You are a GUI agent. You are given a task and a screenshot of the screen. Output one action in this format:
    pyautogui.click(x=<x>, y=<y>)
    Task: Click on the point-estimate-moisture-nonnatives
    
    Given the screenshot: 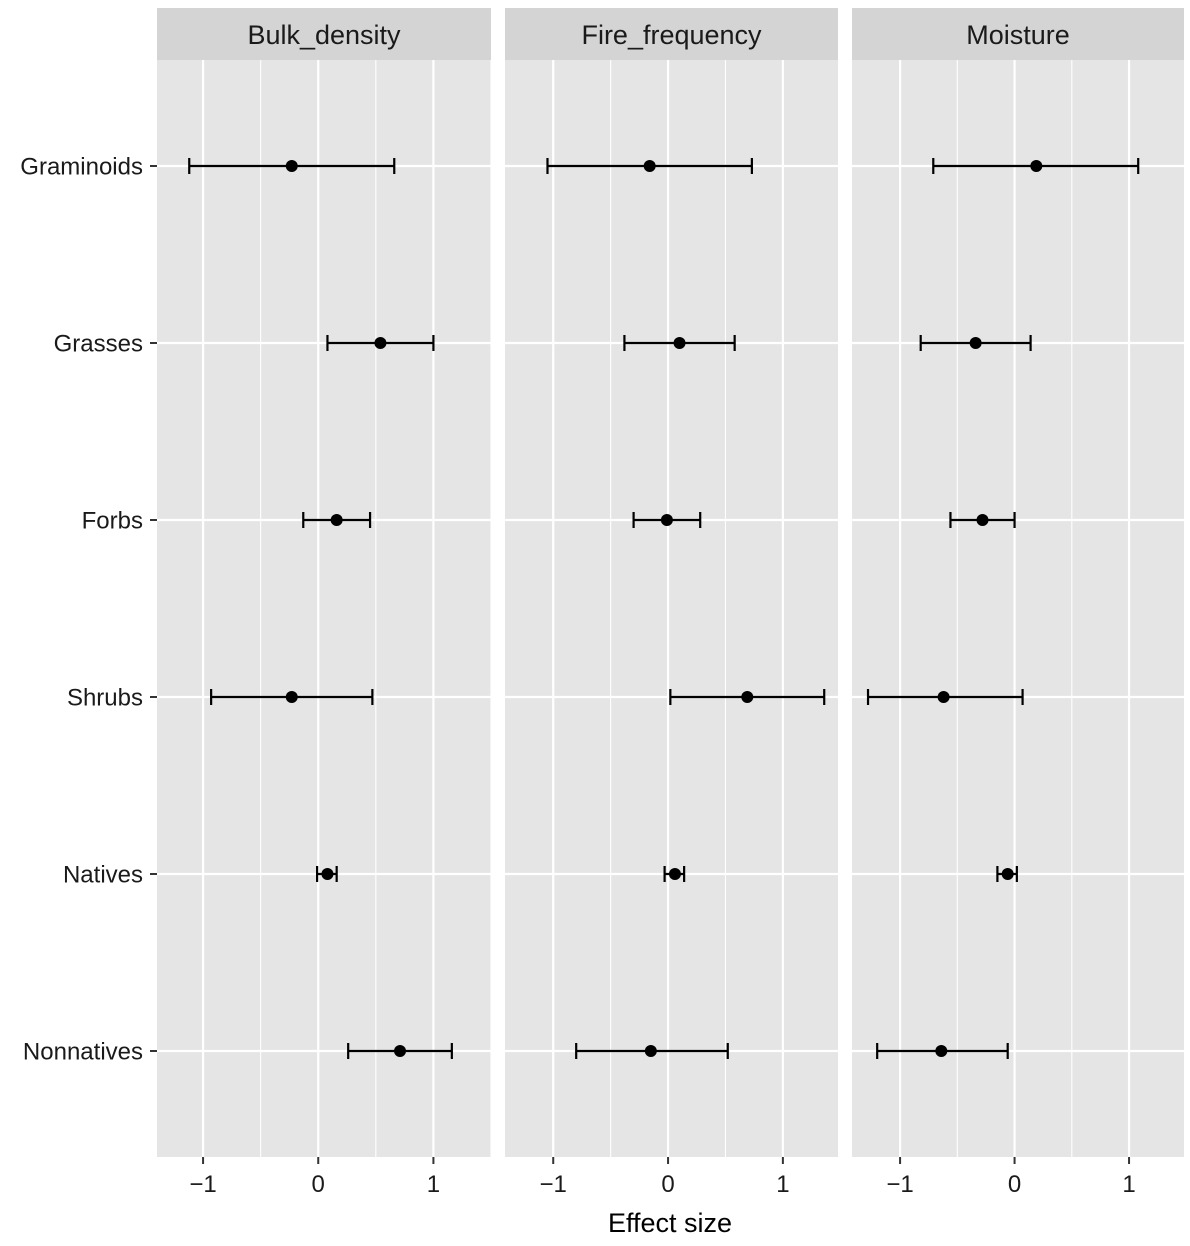 What is the action you would take?
    pyautogui.click(x=941, y=1051)
    